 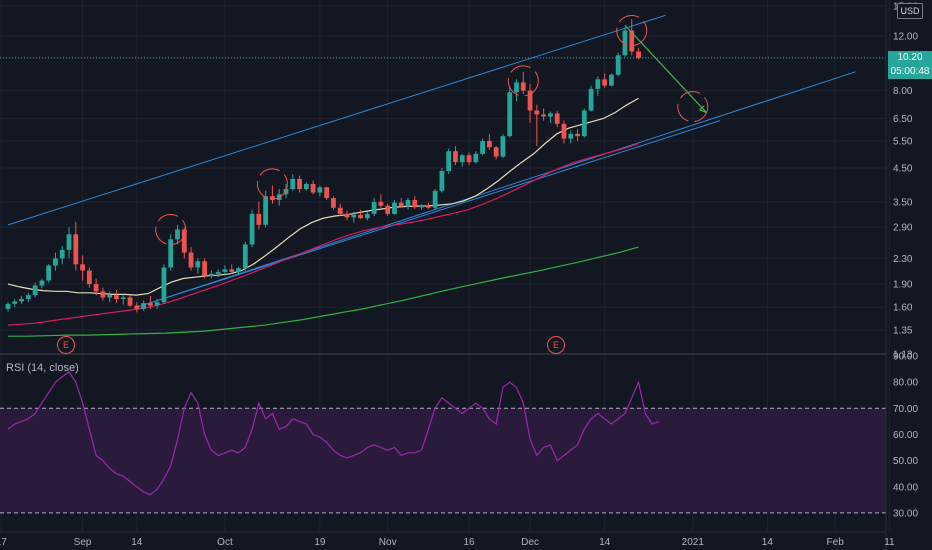 I want to click on rsi-tick-label: 40.00, so click(x=905, y=487).